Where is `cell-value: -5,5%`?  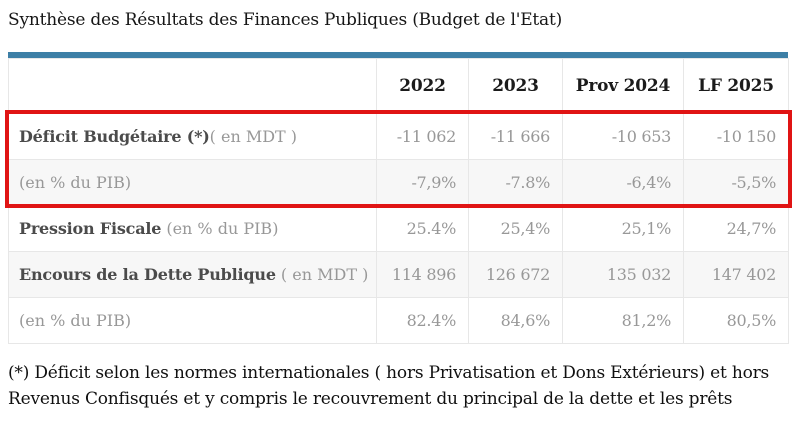
cell-value: -5,5% is located at coordinates (736, 182).